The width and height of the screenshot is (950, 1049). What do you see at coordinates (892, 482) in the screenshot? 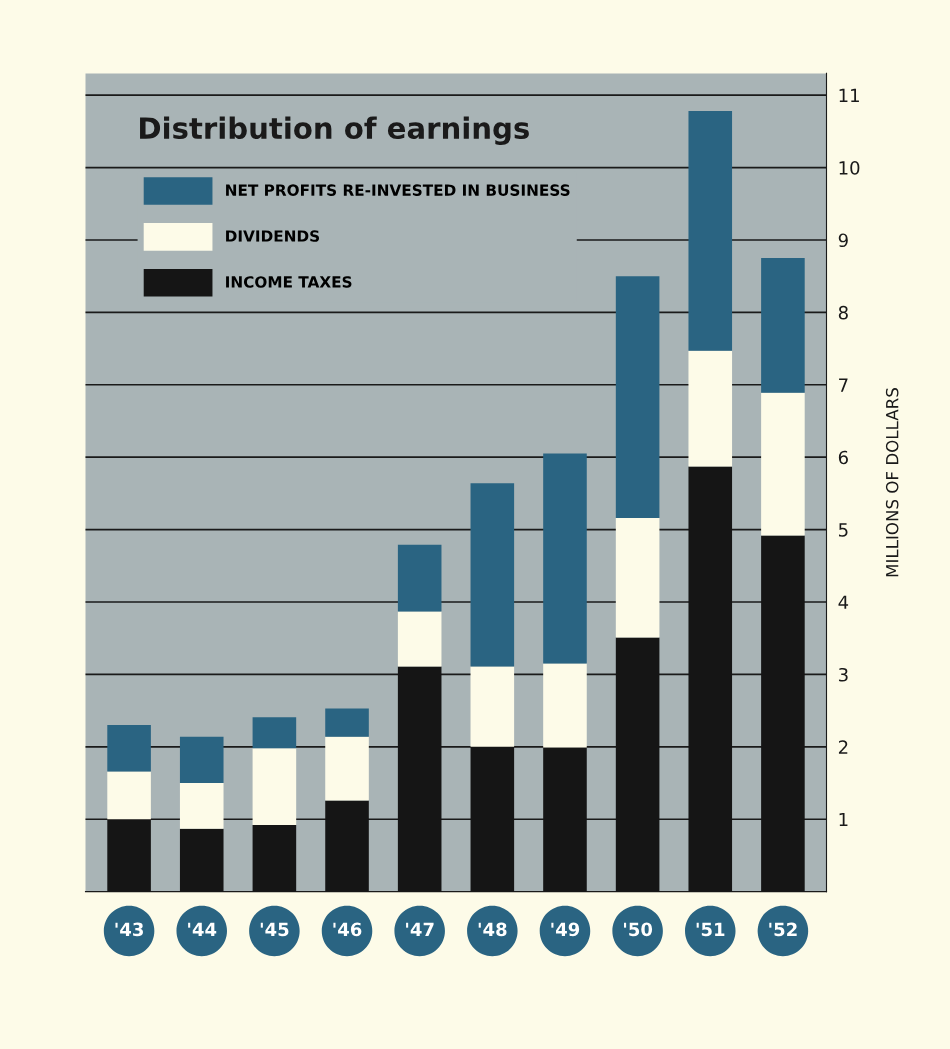
I see `y-axis-title: MILLIONS OF DOLLARS` at bounding box center [892, 482].